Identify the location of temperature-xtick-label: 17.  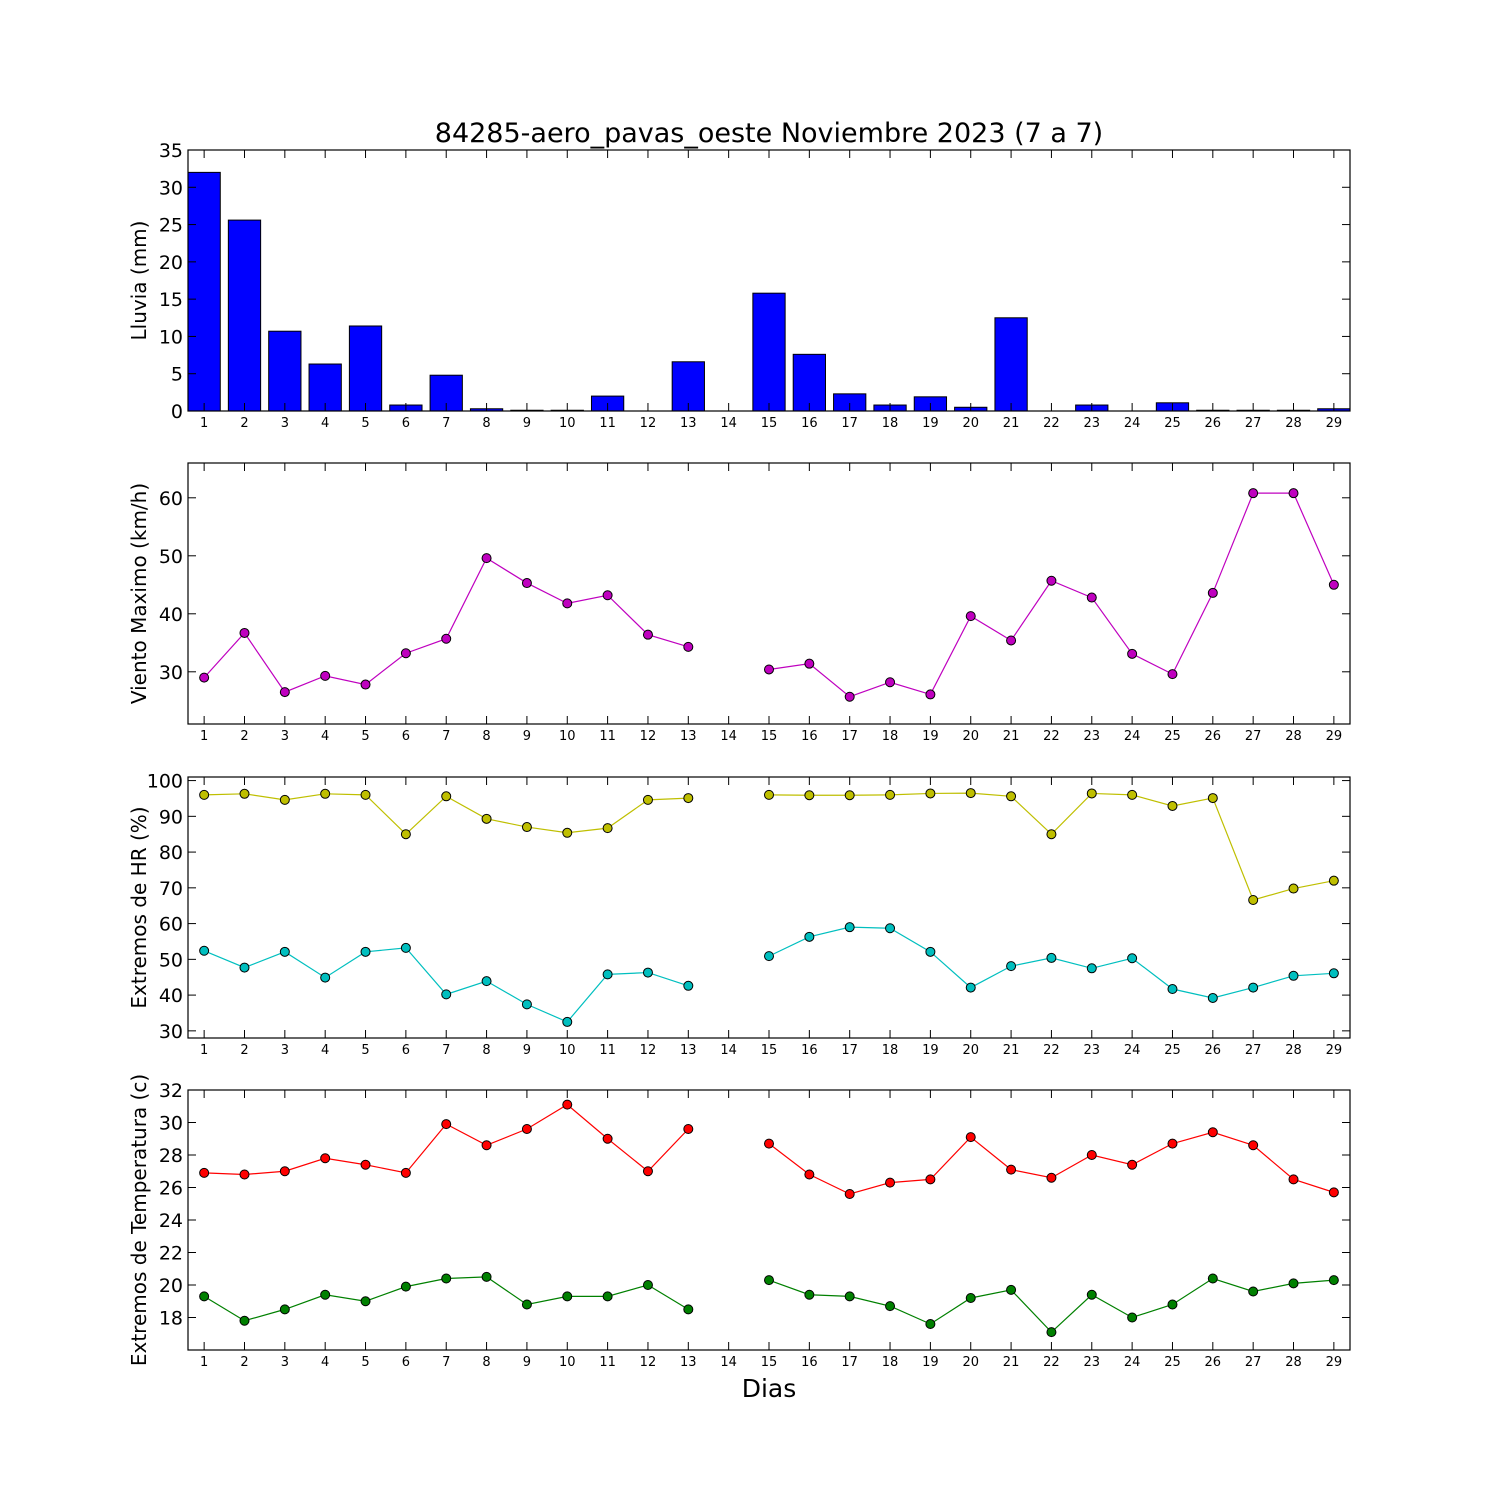
(849, 1362).